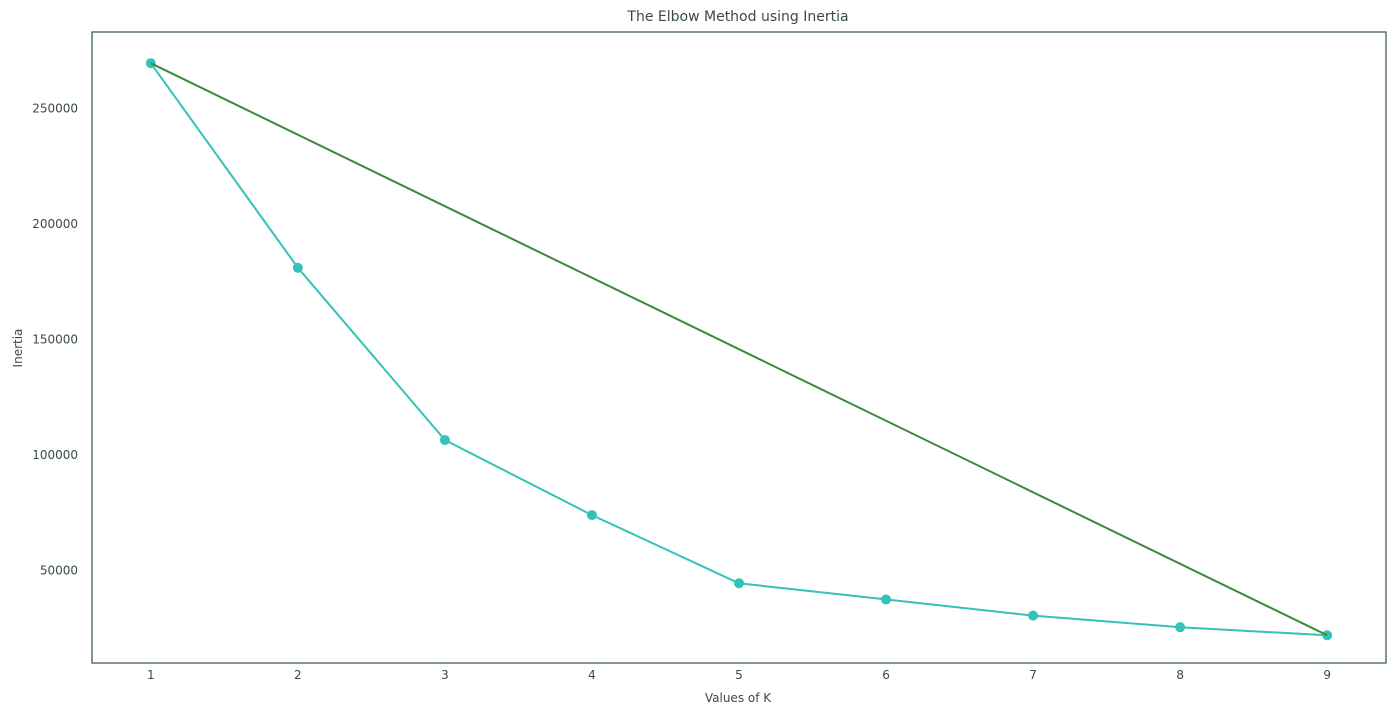 The height and width of the screenshot is (711, 1400). What do you see at coordinates (59, 571) in the screenshot?
I see `y-tick-label: 50000` at bounding box center [59, 571].